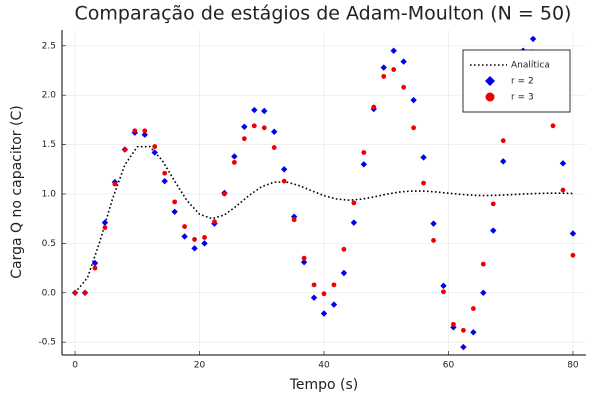  I want to click on x-axis-label: Tempo (s), so click(324, 385).